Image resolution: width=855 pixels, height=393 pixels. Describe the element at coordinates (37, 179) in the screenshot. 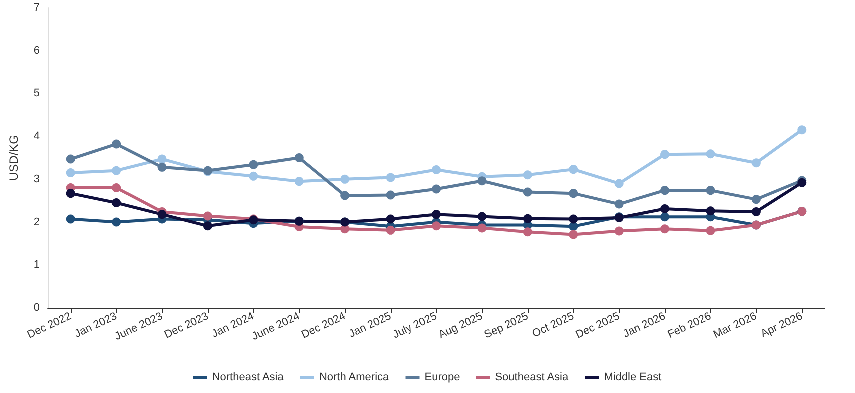

I see `y-tick-label: 3` at that location.